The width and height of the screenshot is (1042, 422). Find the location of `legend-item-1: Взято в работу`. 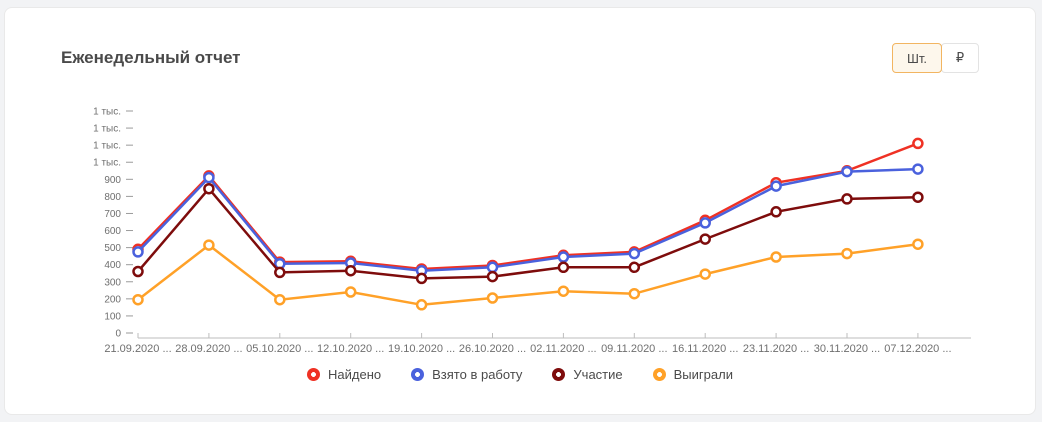

legend-item-1: Взято в работу is located at coordinates (466, 374).